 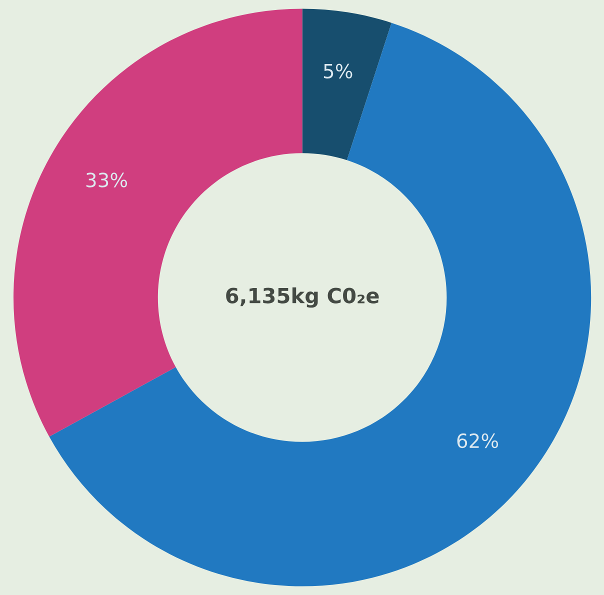 I want to click on data-label: 5%, so click(x=338, y=71).